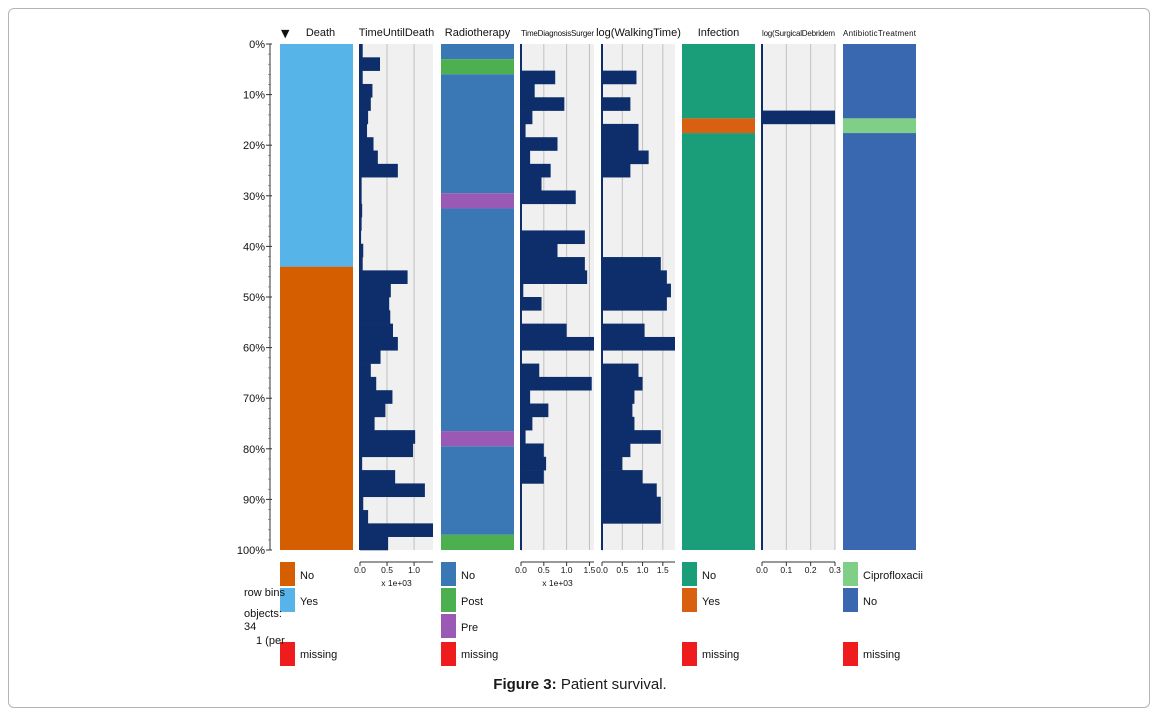  What do you see at coordinates (396, 583) in the screenshot?
I see `x-scale-label-time_until_death: x 1e+03` at bounding box center [396, 583].